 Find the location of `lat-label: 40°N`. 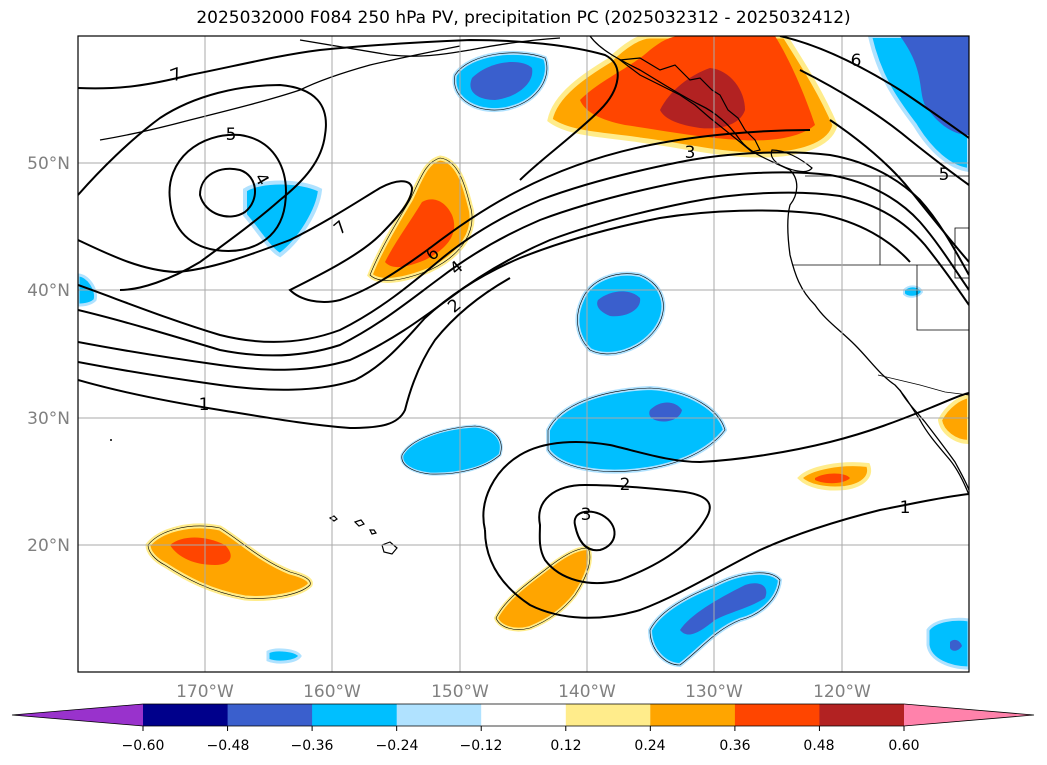

lat-label: 40°N is located at coordinates (48, 291).